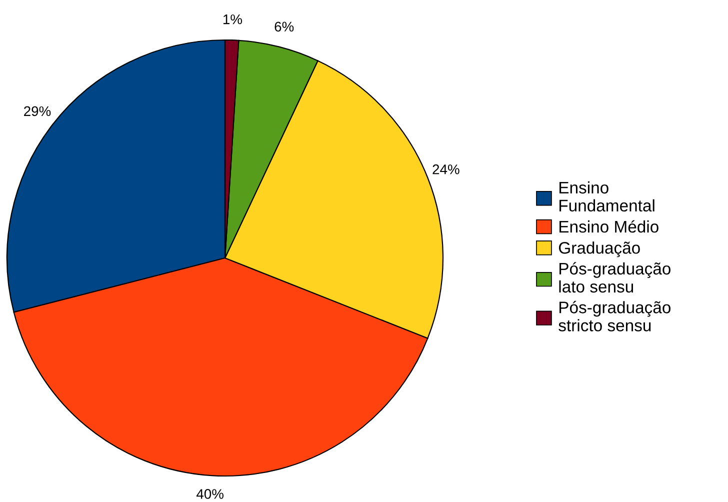 This screenshot has width=728, height=502. I want to click on data-label: 29%, so click(37, 111).